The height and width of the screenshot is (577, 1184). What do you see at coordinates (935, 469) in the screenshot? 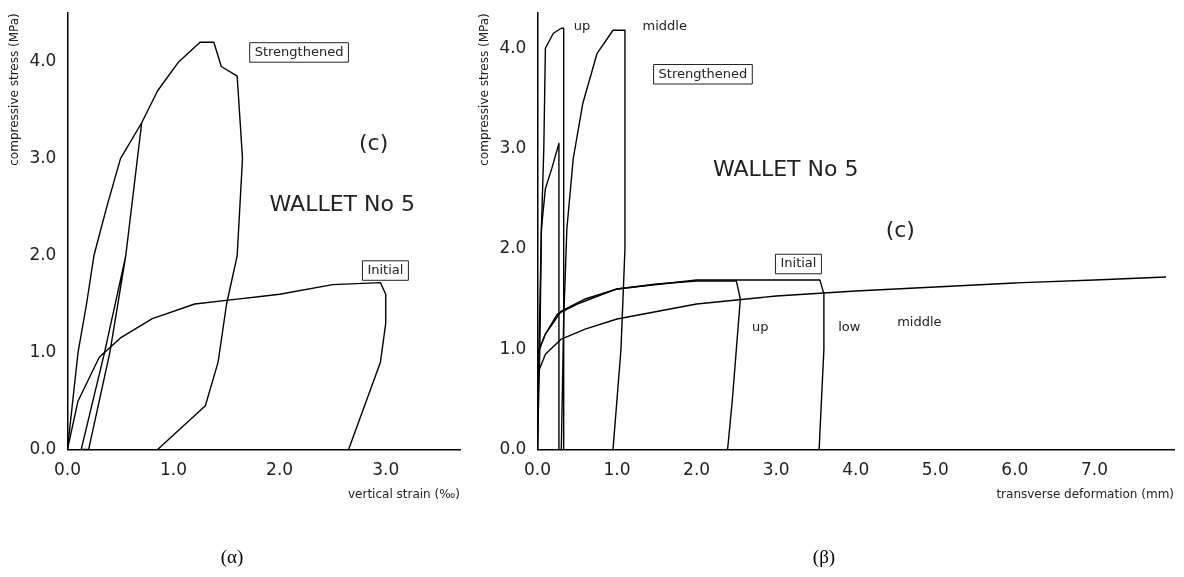
I see `x-tick-label: 5.0` at bounding box center [935, 469].